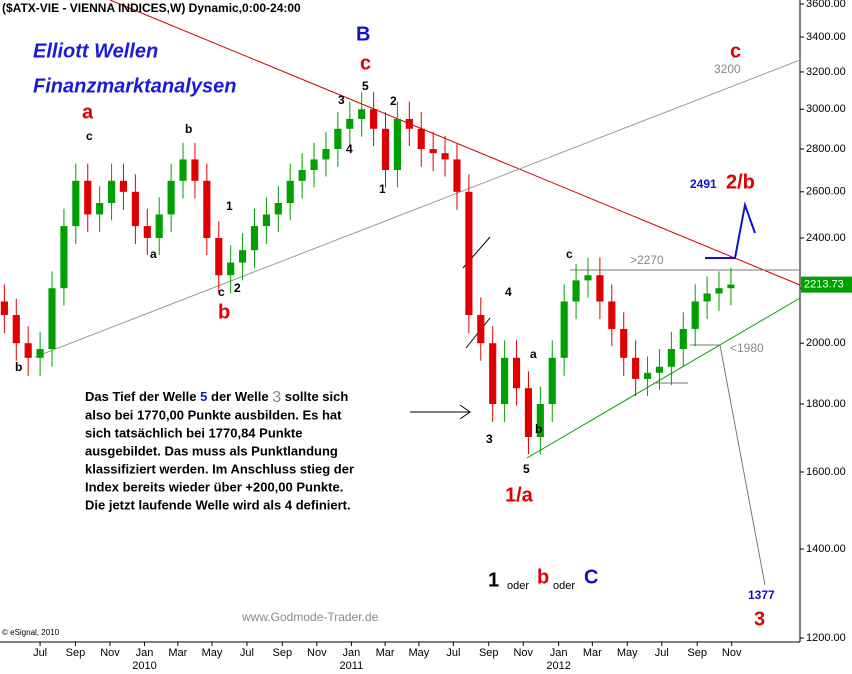 Image resolution: width=852 pixels, height=674 pixels. Describe the element at coordinates (489, 439) in the screenshot. I see `annotation: 3` at that location.